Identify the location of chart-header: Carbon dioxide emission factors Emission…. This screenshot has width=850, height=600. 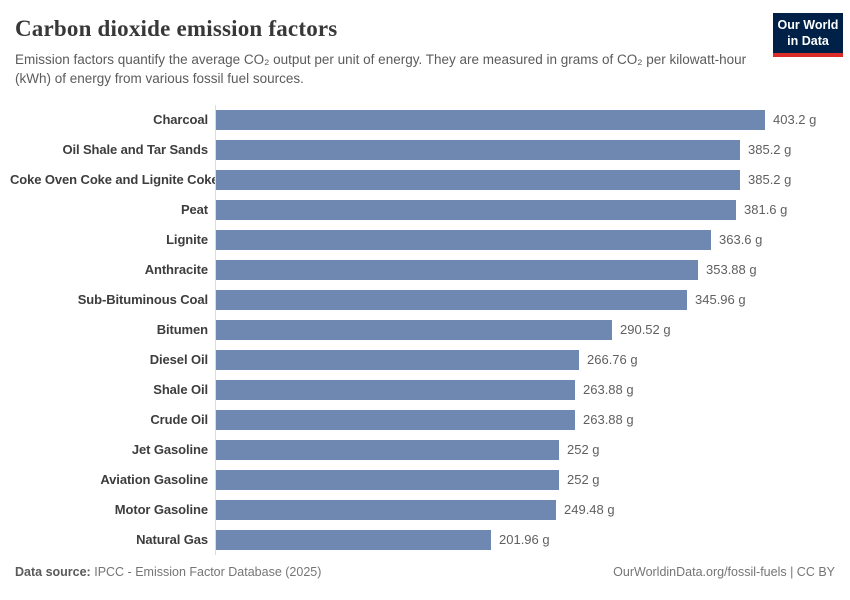
(425, 44).